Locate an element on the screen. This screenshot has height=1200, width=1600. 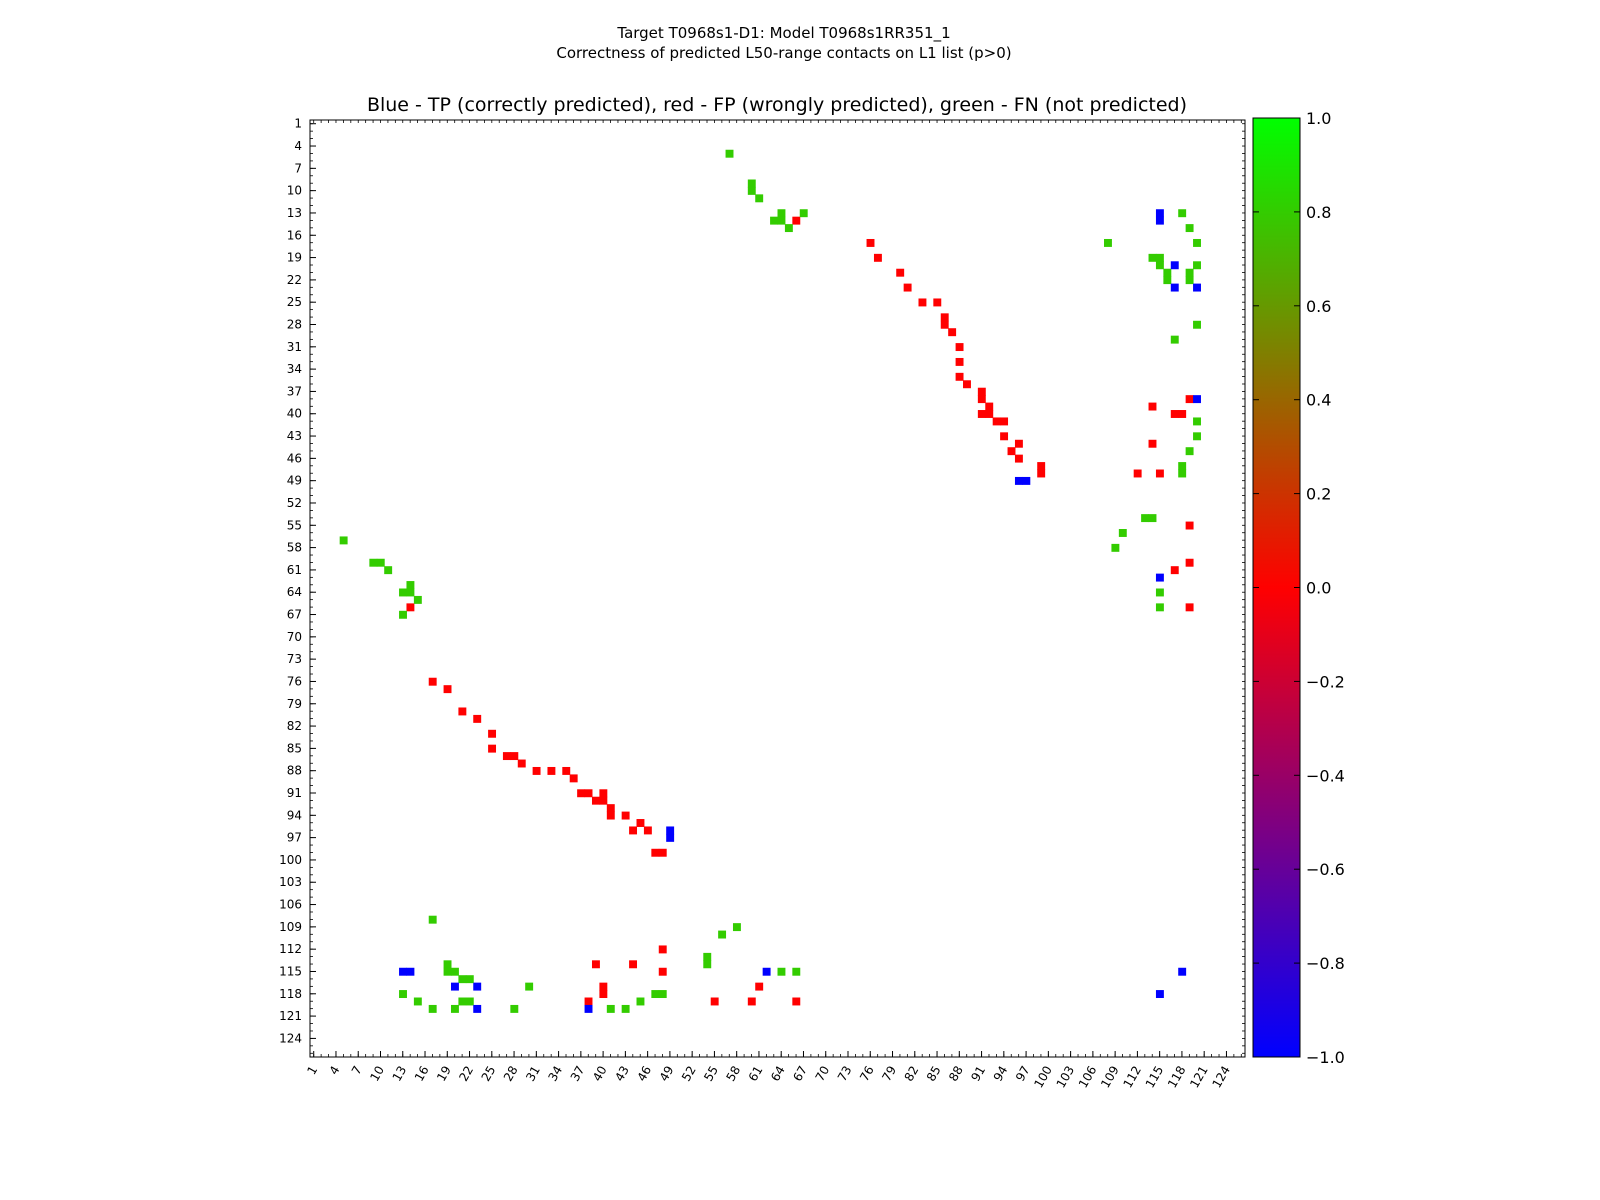
x-tick-label: 58 is located at coordinates (734, 1074).